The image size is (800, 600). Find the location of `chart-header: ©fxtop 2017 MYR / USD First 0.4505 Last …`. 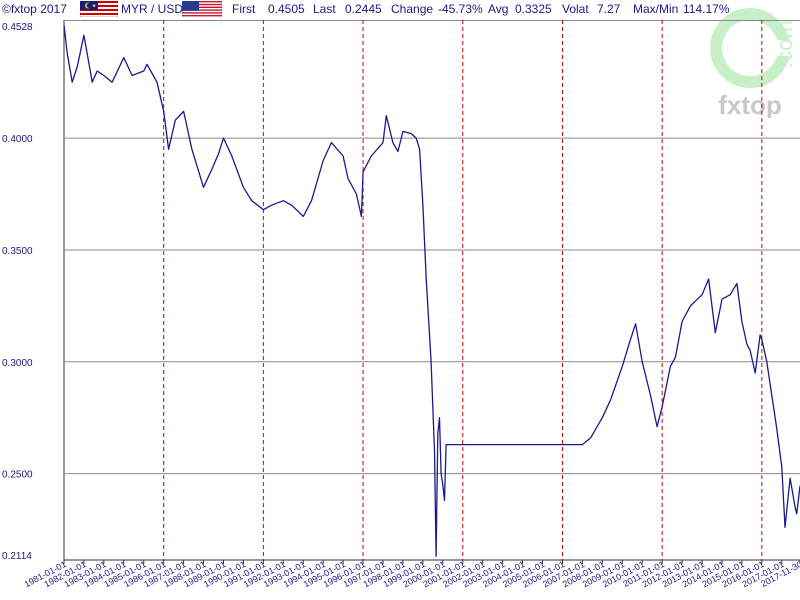

chart-header: ©fxtop 2017 MYR / USD First 0.4505 Last … is located at coordinates (400, 10).